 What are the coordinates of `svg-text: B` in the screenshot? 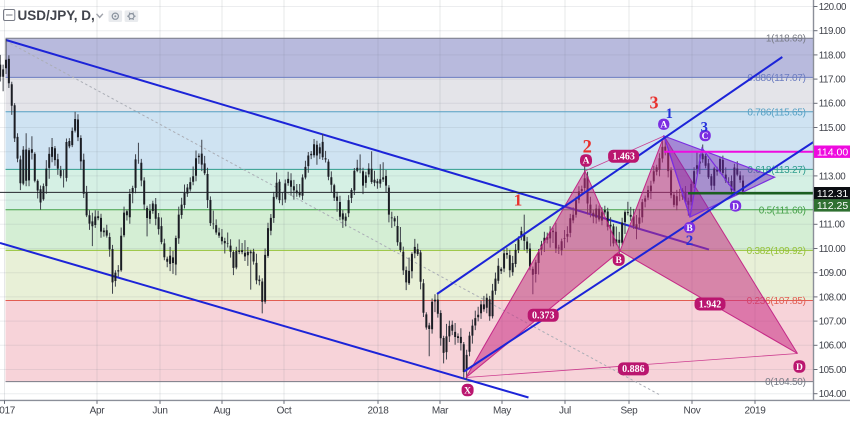 It's located at (619, 261).